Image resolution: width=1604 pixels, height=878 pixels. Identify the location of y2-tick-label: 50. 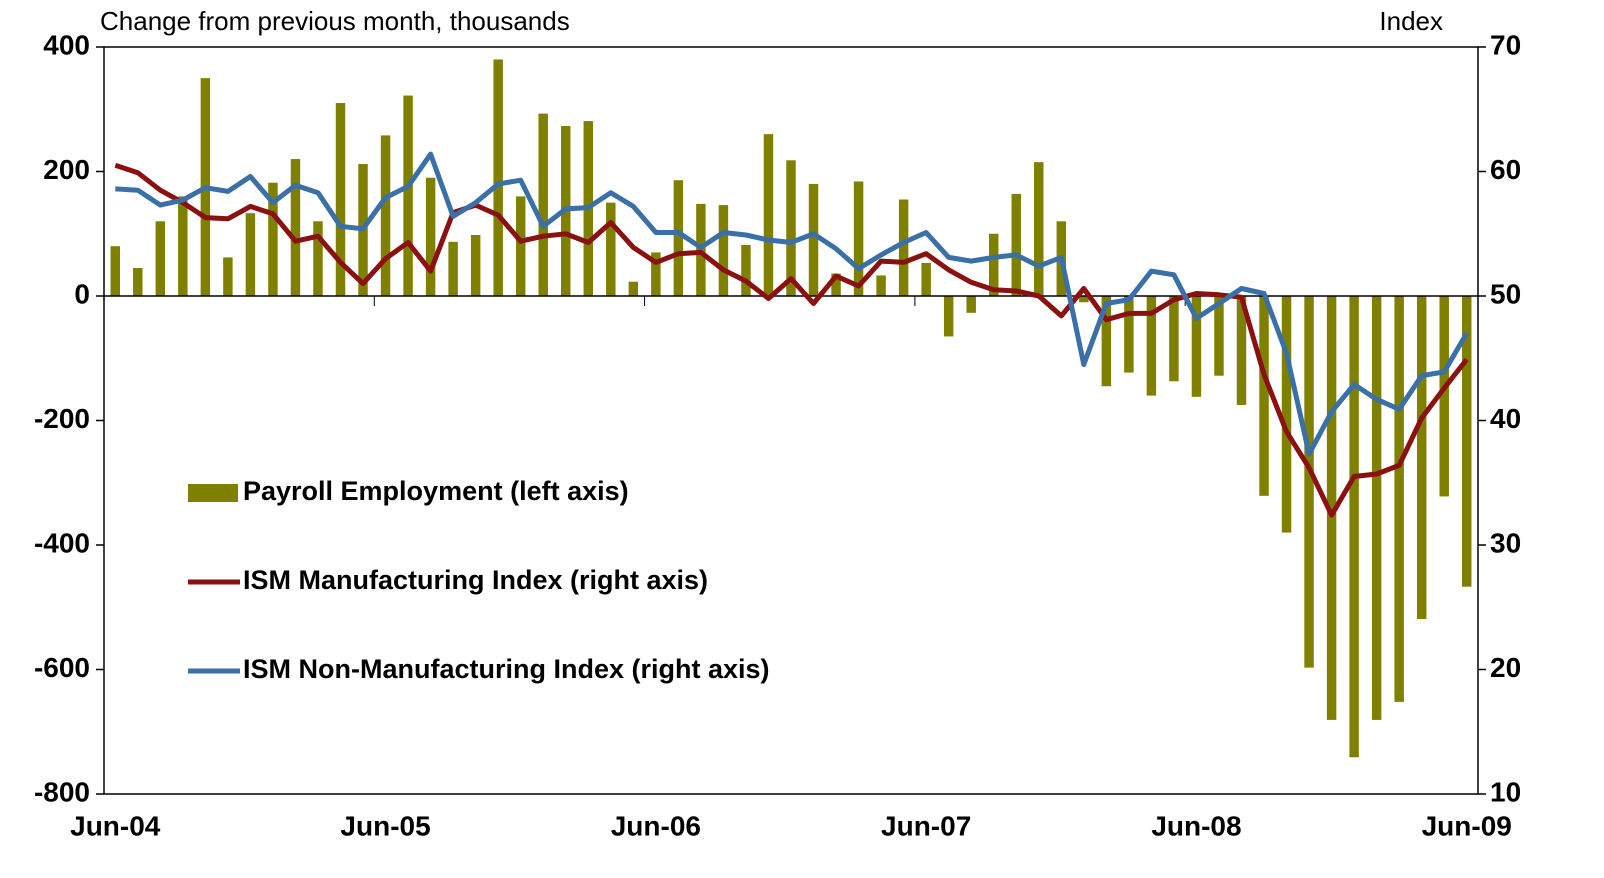
(1505, 293).